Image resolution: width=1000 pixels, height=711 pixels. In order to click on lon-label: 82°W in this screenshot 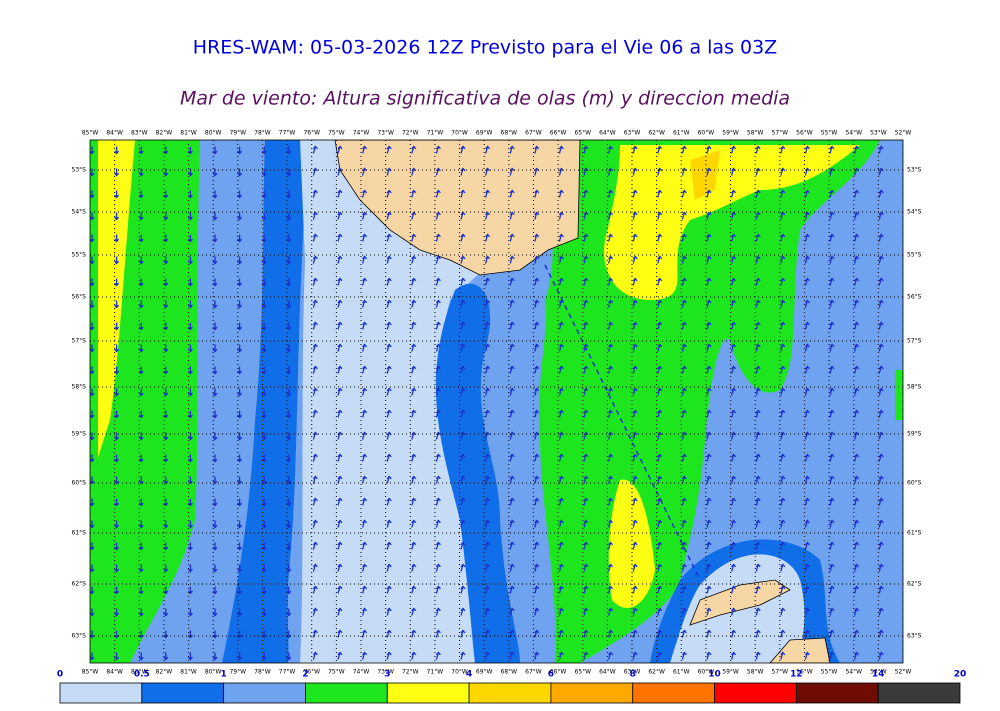, I will do `click(164, 133)`.